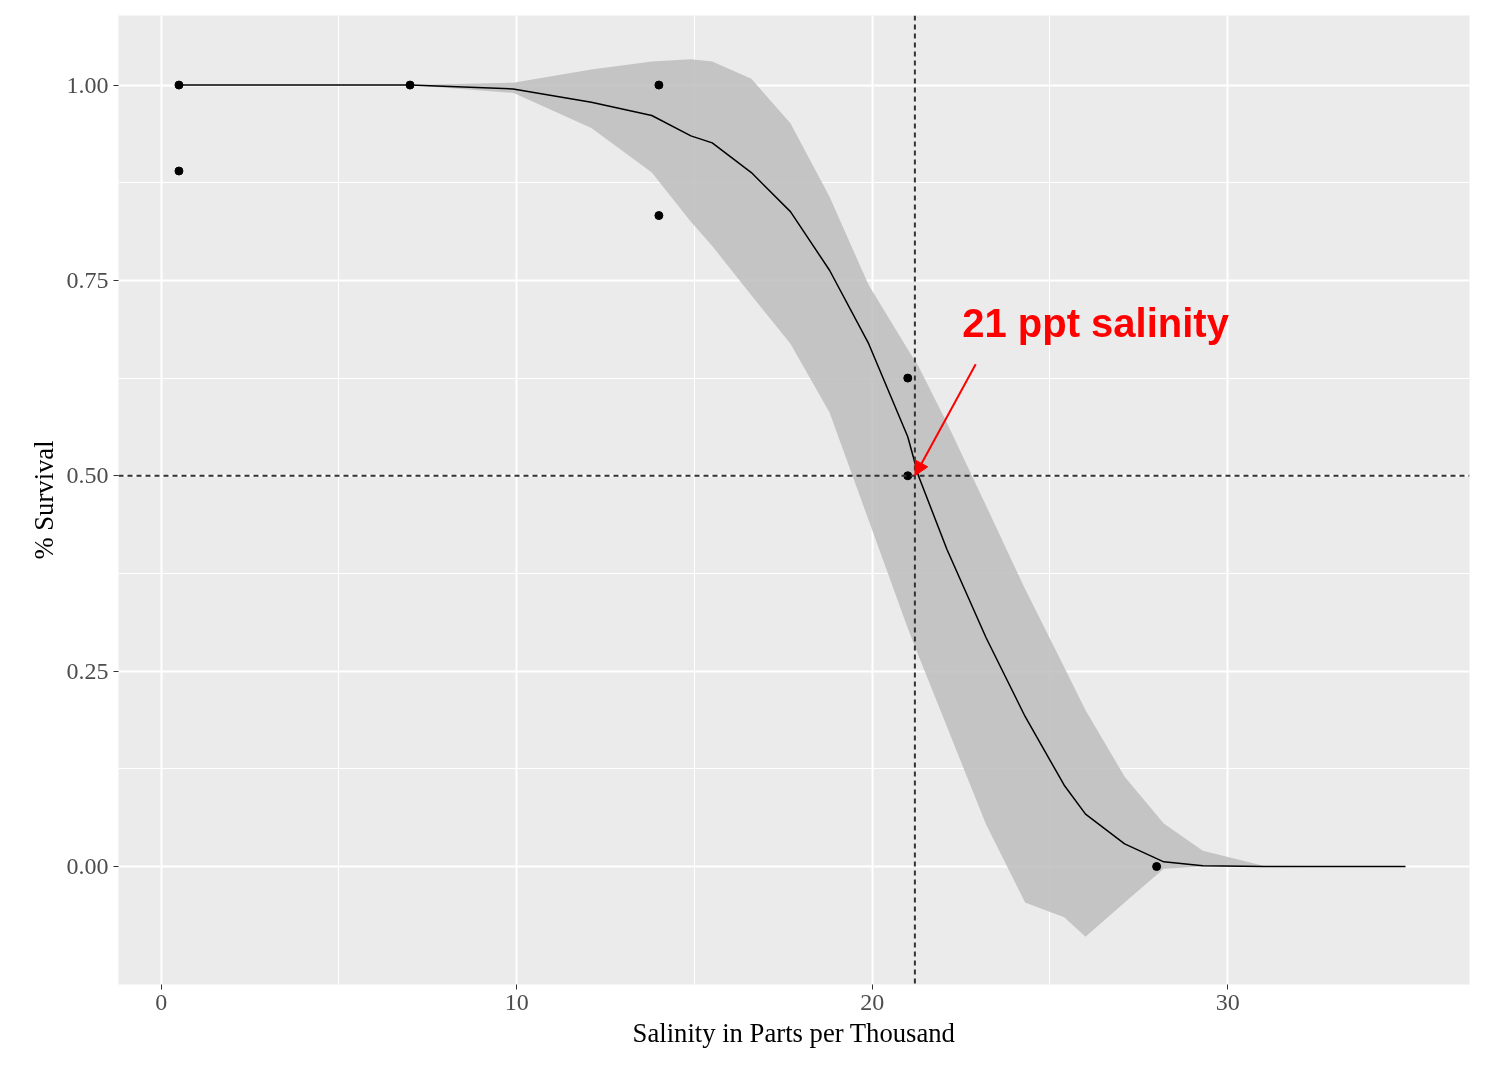 This screenshot has width=1501, height=1089. I want to click on x-tick-label: 0, so click(161, 1001).